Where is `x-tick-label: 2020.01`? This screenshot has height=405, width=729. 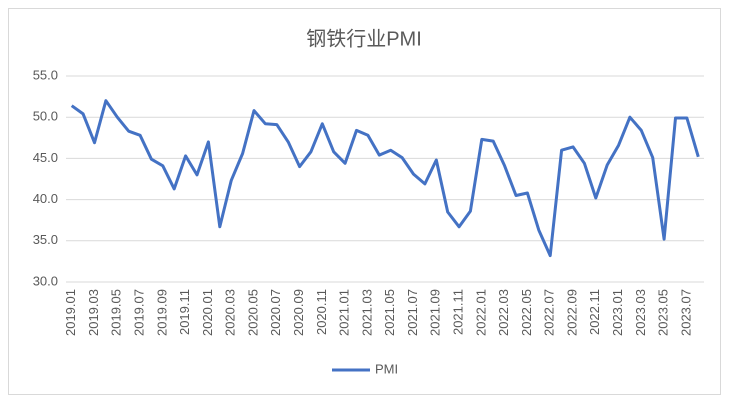
x-tick-label: 2020.01 is located at coordinates (207, 312).